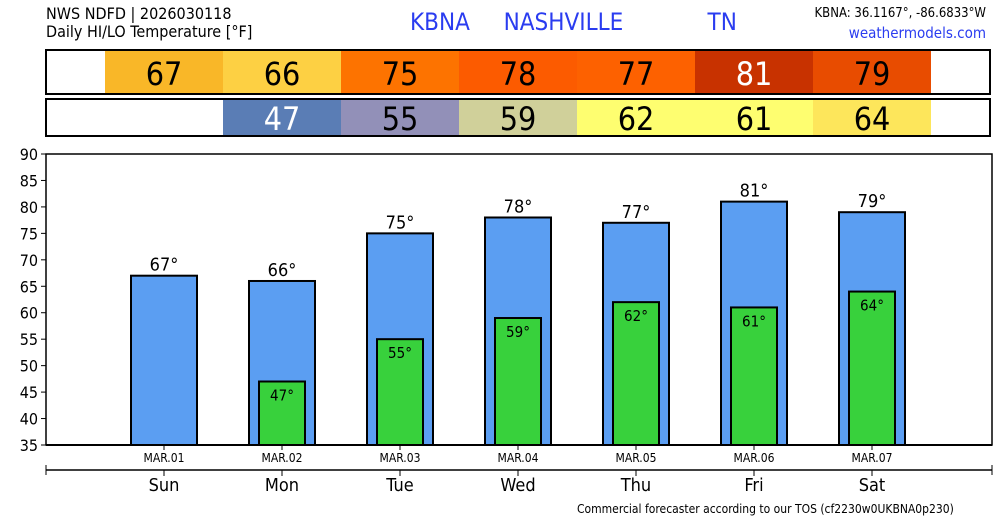 Image resolution: width=1000 pixels, height=520 pixels. I want to click on y-tick-label: 35, so click(29, 445).